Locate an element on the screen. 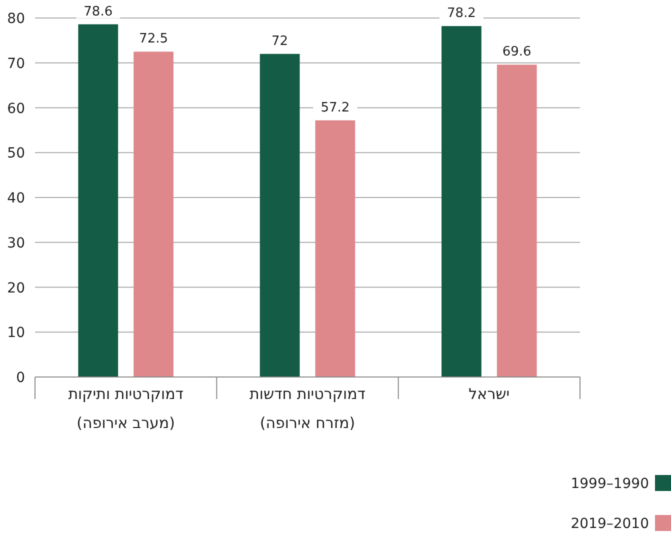 This screenshot has width=671, height=535. data-label: 78.2 is located at coordinates (461, 14).